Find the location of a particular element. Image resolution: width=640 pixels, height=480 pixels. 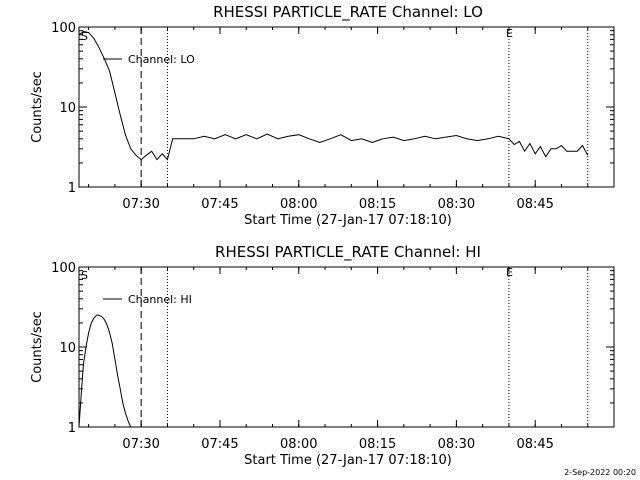

footer-date: 2-Sep-2022 00:20 is located at coordinates (600, 472).